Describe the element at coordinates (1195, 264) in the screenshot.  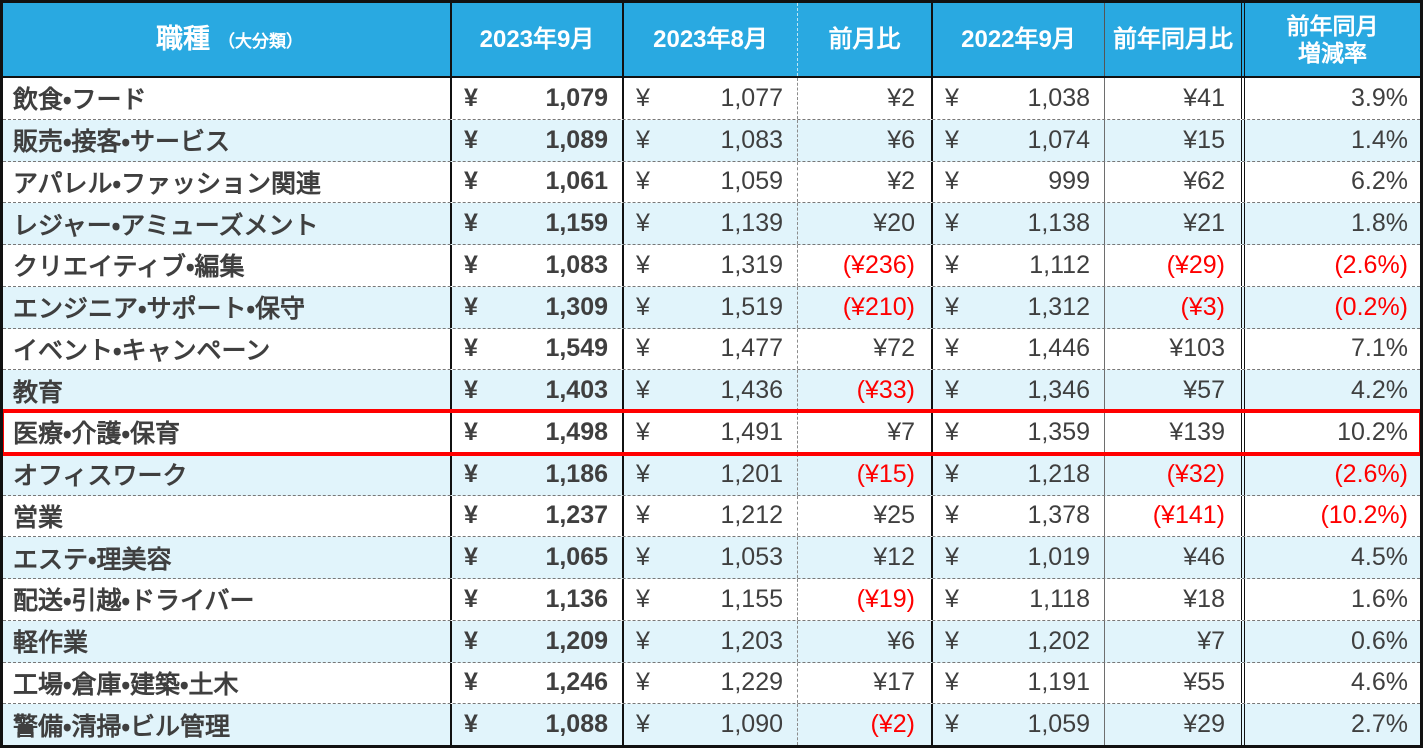
I see `yoy-diff-value: (¥29)` at that location.